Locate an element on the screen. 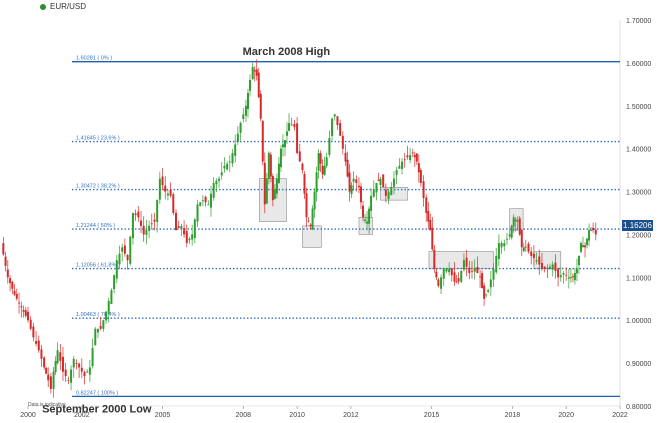 The image size is (661, 423). y-tick-label: 1.60000 is located at coordinates (638, 64).